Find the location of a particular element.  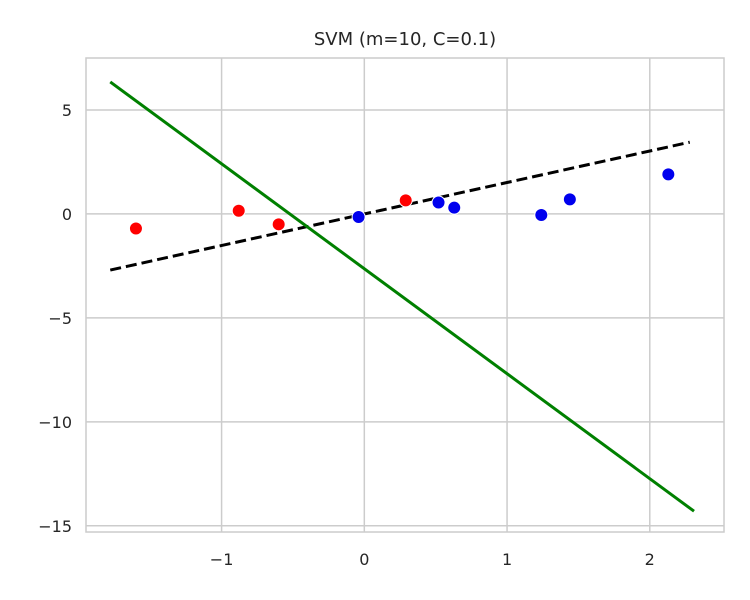

y-tick-label: 5 is located at coordinates (67, 110).